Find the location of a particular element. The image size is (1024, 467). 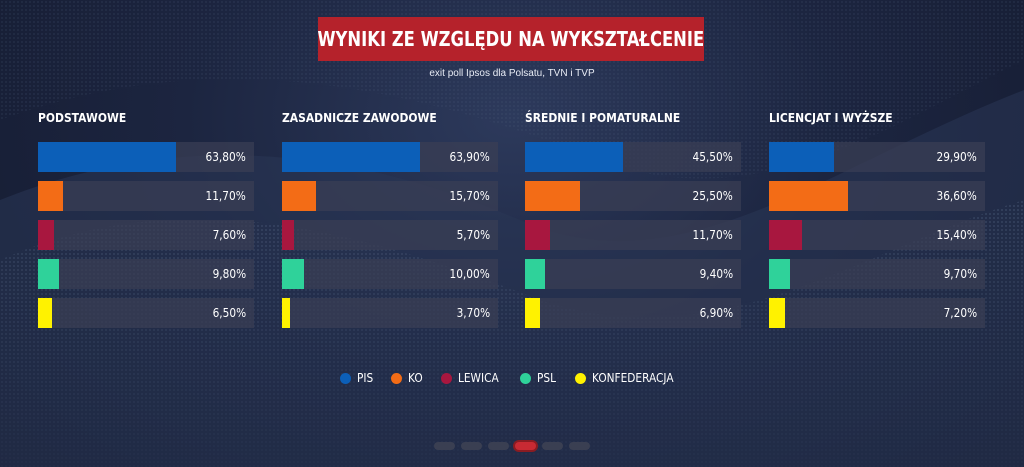

bar-track: 7,60% is located at coordinates (146, 235).